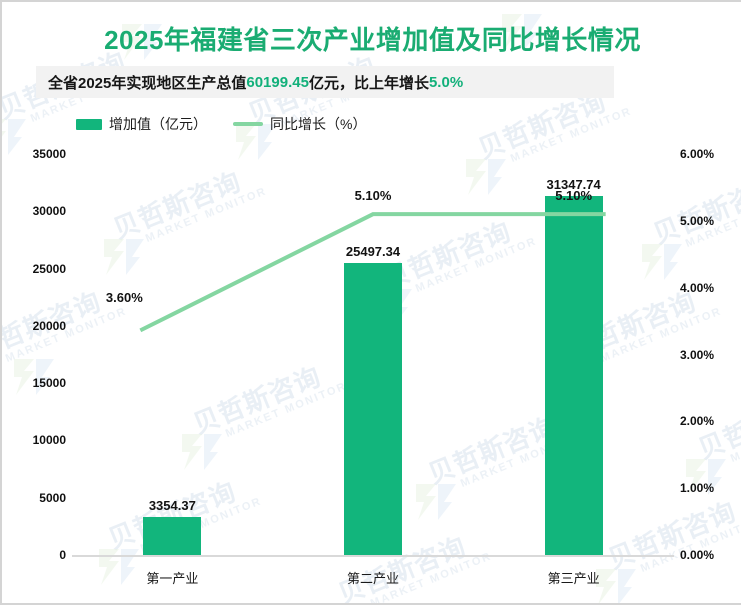  I want to click on subtitle-segment-0: 全省2025年实现地区生产总值, so click(147, 83).